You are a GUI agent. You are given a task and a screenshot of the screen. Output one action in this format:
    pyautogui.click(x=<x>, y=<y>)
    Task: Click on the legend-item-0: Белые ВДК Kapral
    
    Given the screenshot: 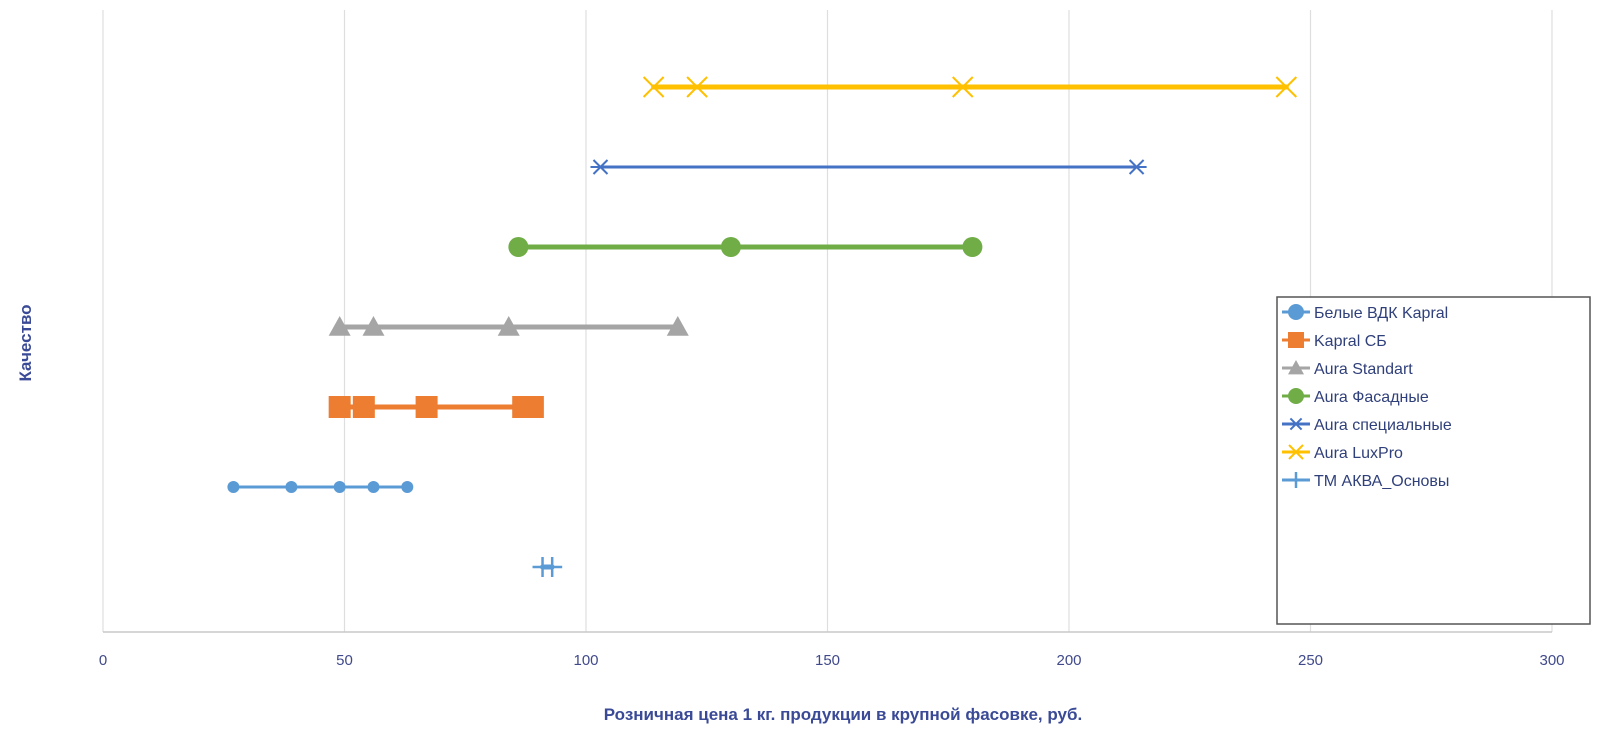 What is the action you would take?
    pyautogui.click(x=1365, y=313)
    